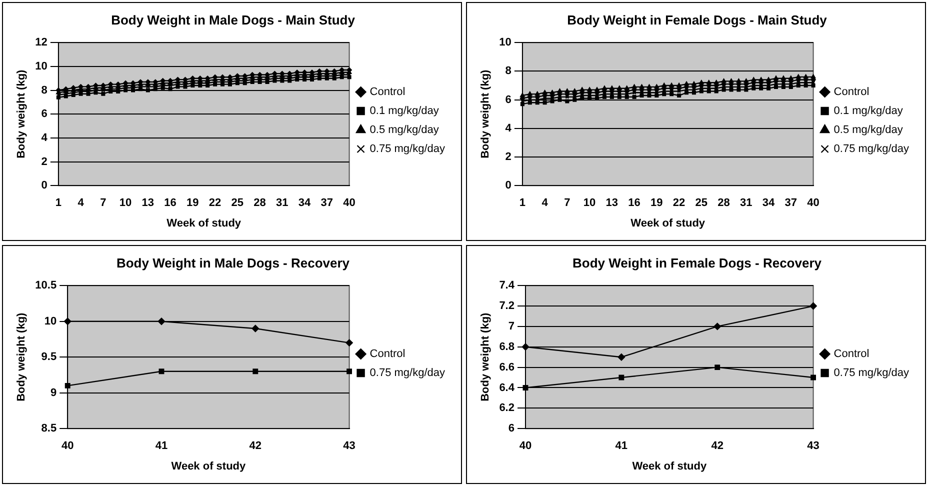  I want to click on y-tick-label: 8.5, so click(49, 428).